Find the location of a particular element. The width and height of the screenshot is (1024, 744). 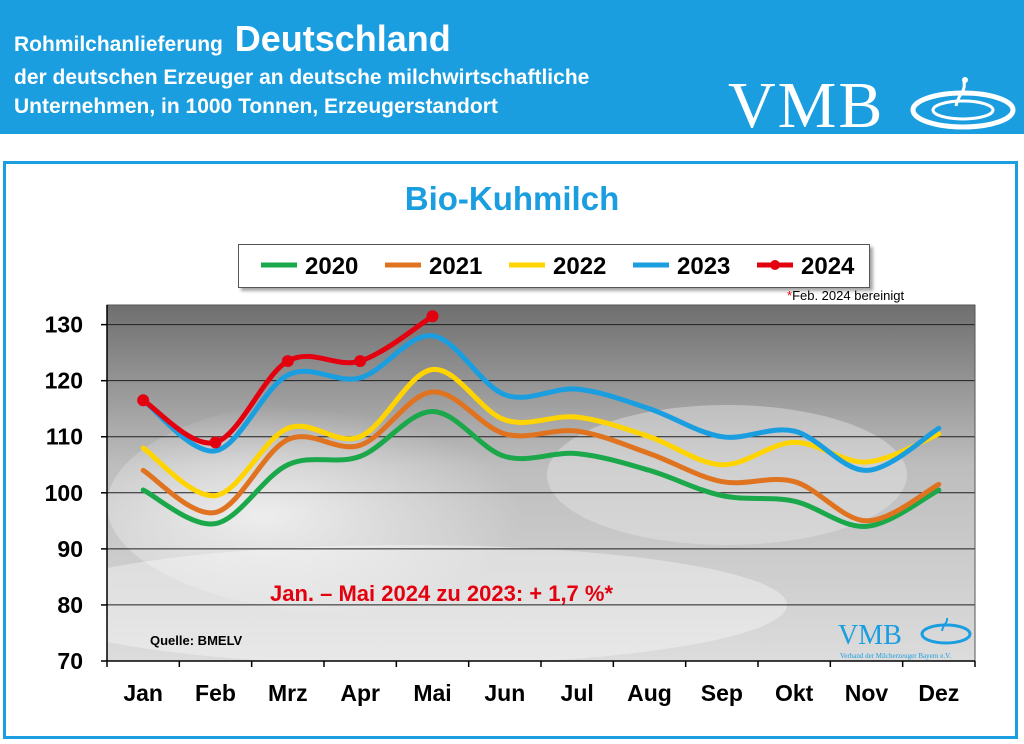

vmb-logo: VMB is located at coordinates (806, 105).